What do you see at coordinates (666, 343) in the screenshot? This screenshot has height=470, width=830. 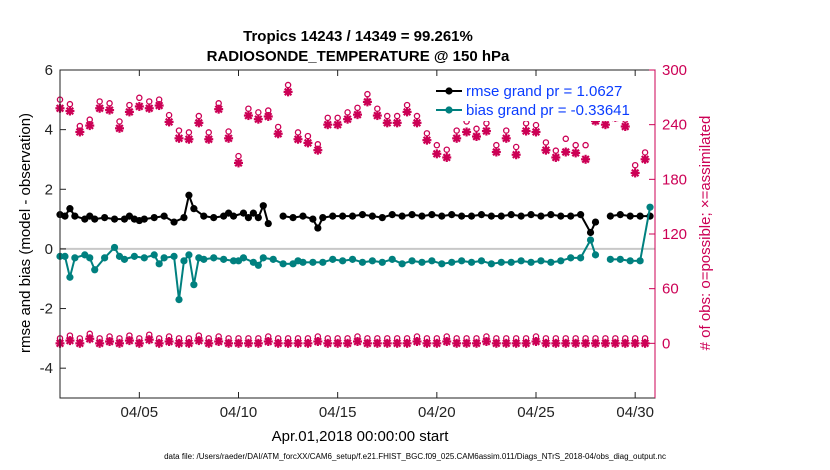 I see `y-right-tick-label: 0` at bounding box center [666, 343].